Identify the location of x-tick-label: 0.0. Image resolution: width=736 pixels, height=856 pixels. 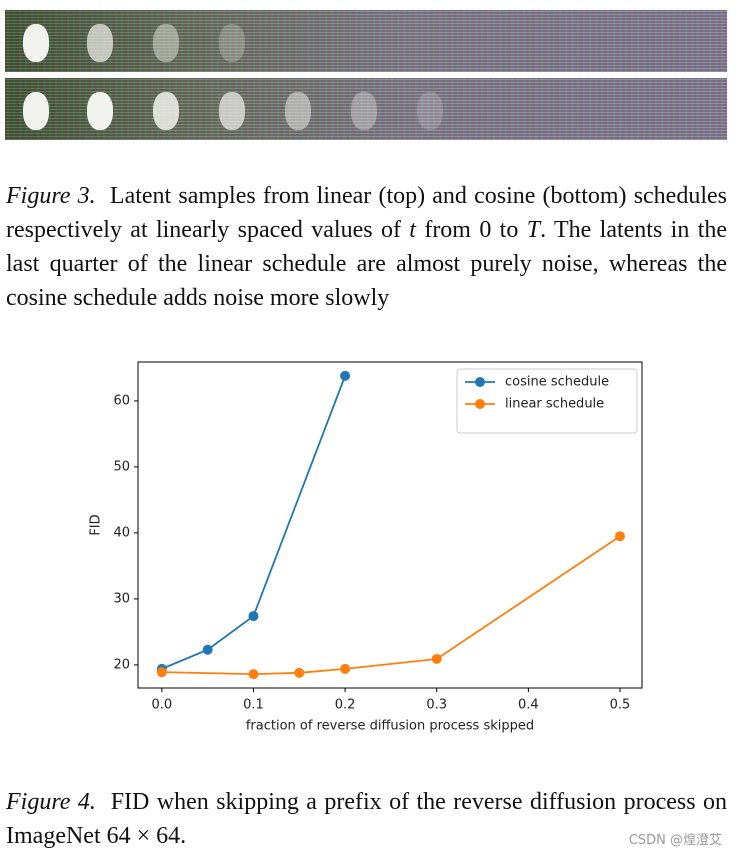
(161, 705).